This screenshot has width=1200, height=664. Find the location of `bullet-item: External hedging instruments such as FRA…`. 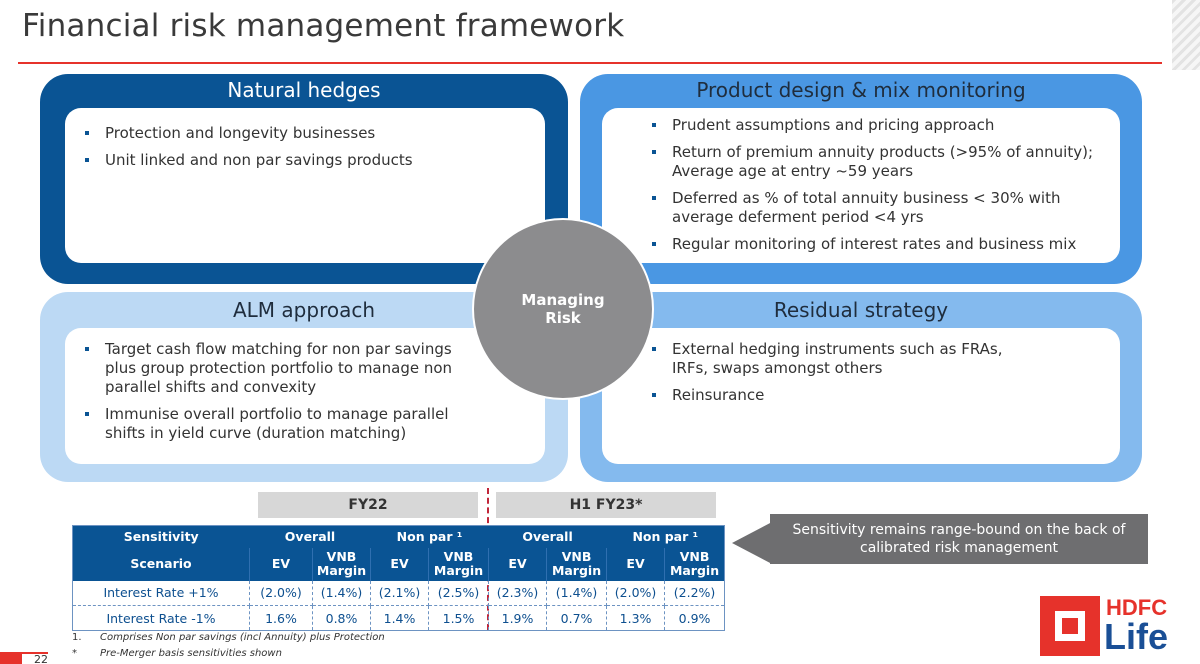

bullet-item: External hedging instruments such as FRA… is located at coordinates (845, 359).